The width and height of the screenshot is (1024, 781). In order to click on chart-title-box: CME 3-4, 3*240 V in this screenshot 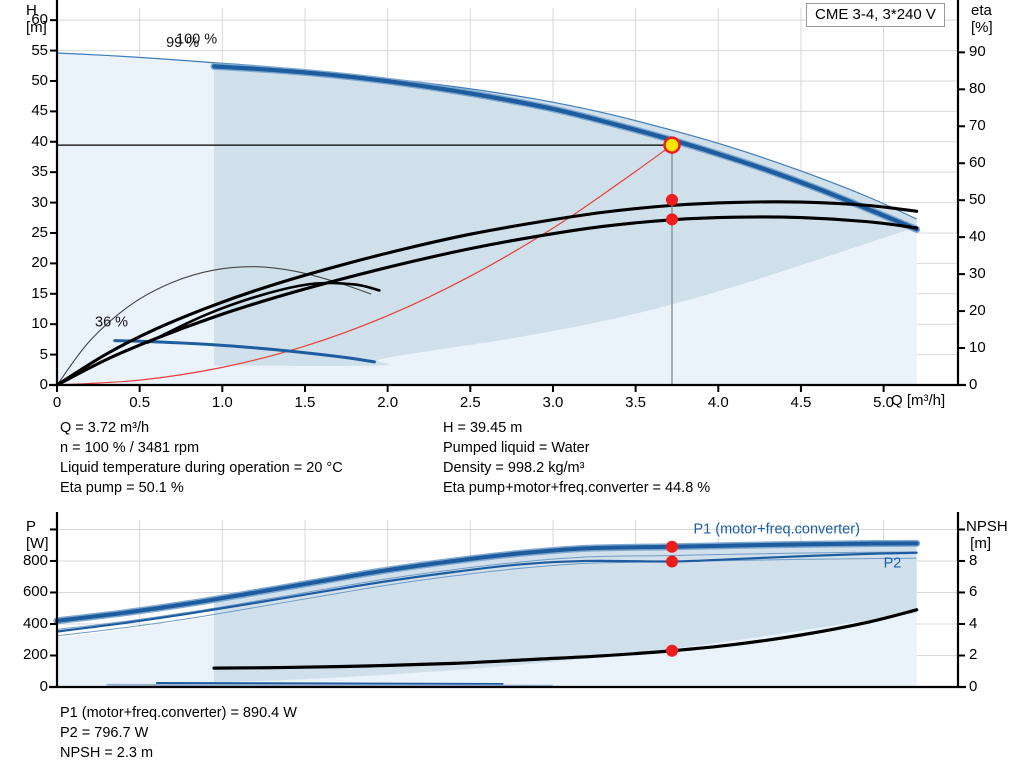, I will do `click(875, 15)`.